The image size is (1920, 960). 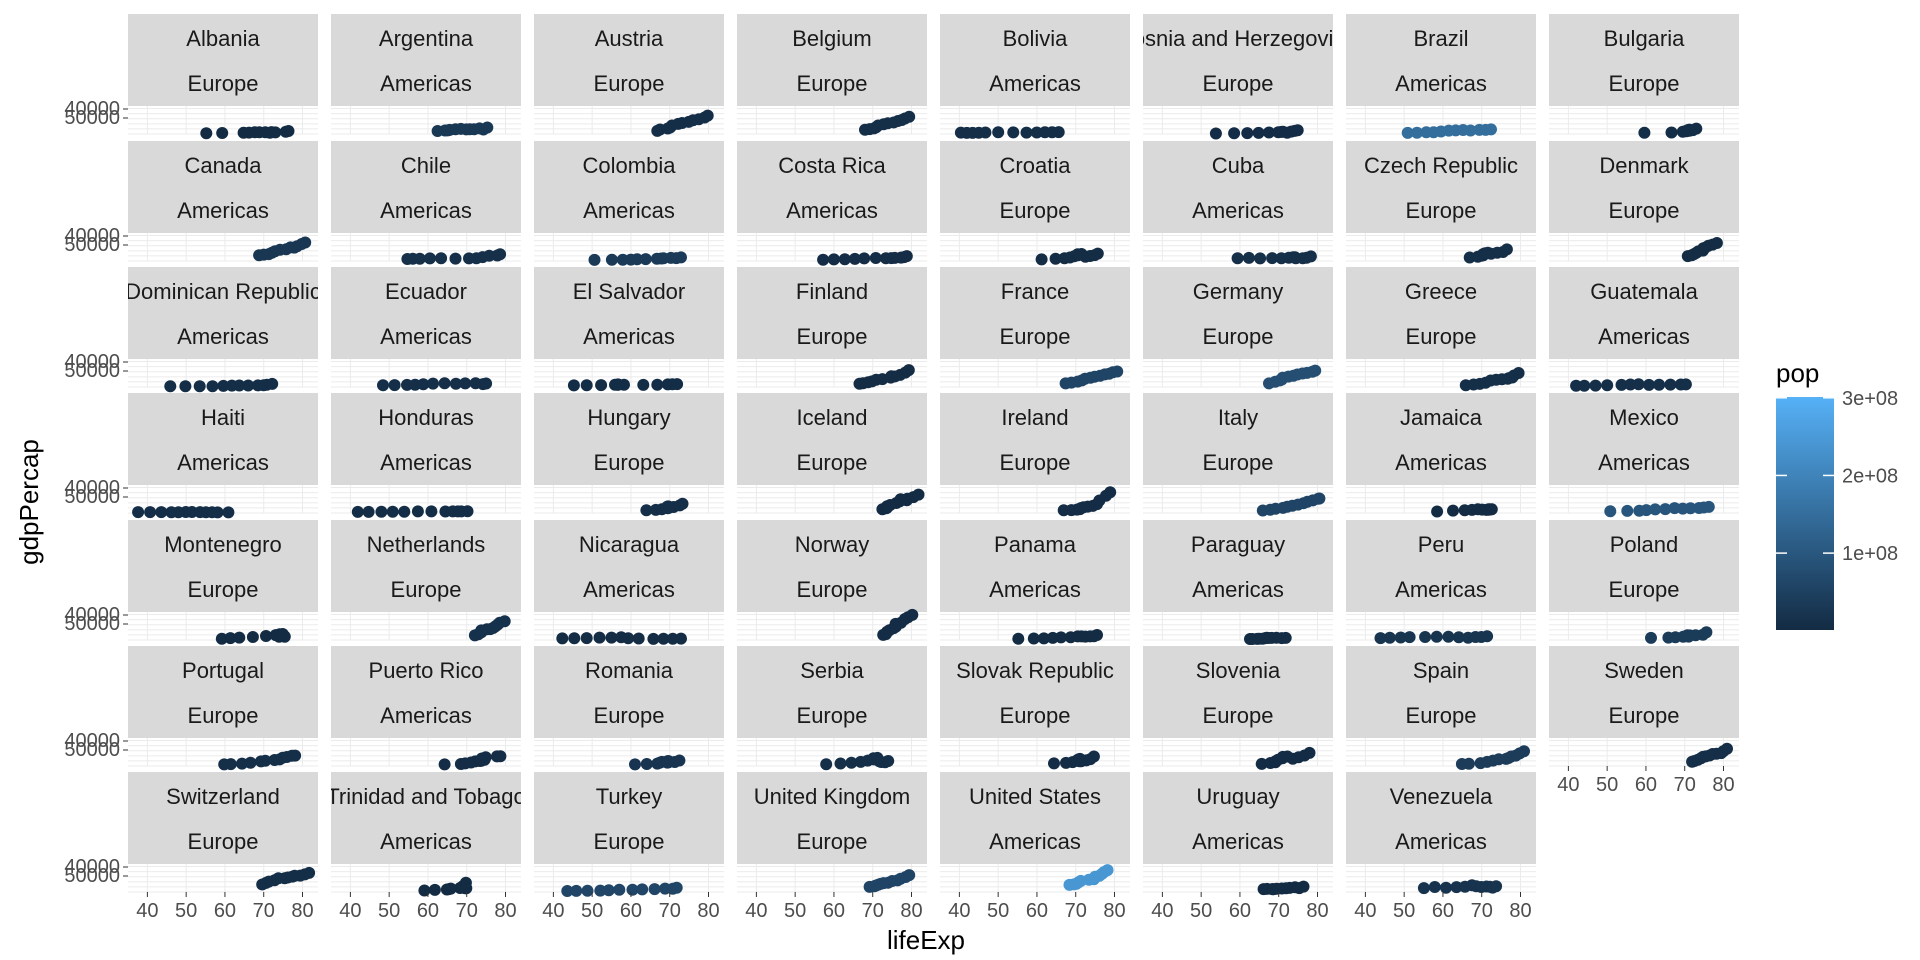 What do you see at coordinates (629, 544) in the screenshot?
I see `strip-country-label: Nicaragua` at bounding box center [629, 544].